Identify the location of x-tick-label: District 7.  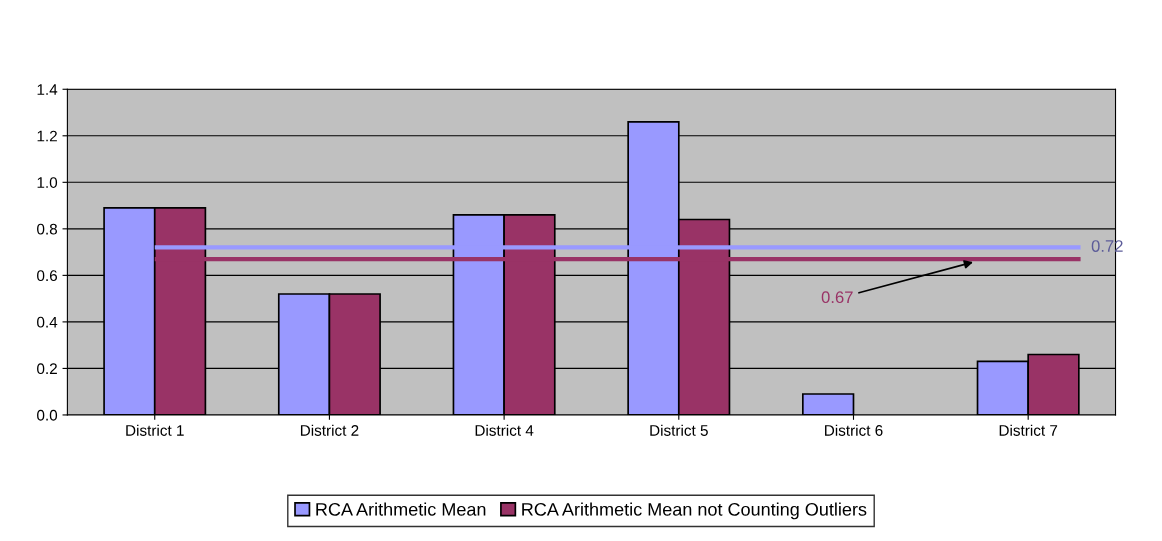
(1028, 430).